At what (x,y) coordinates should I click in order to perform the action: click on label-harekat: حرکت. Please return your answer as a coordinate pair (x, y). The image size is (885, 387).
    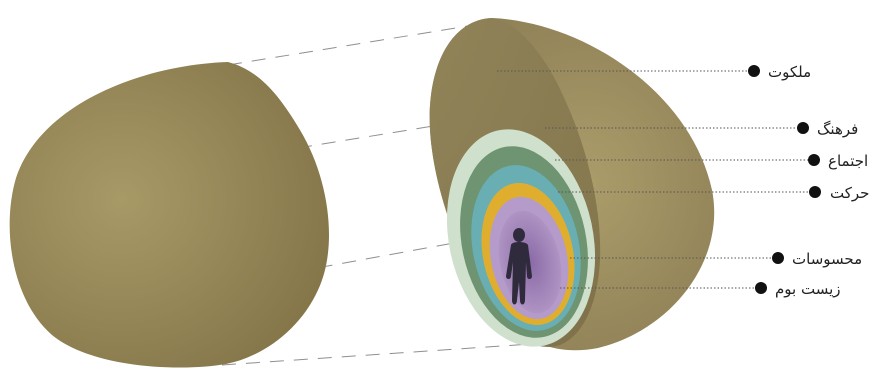
    Looking at the image, I should click on (849, 193).